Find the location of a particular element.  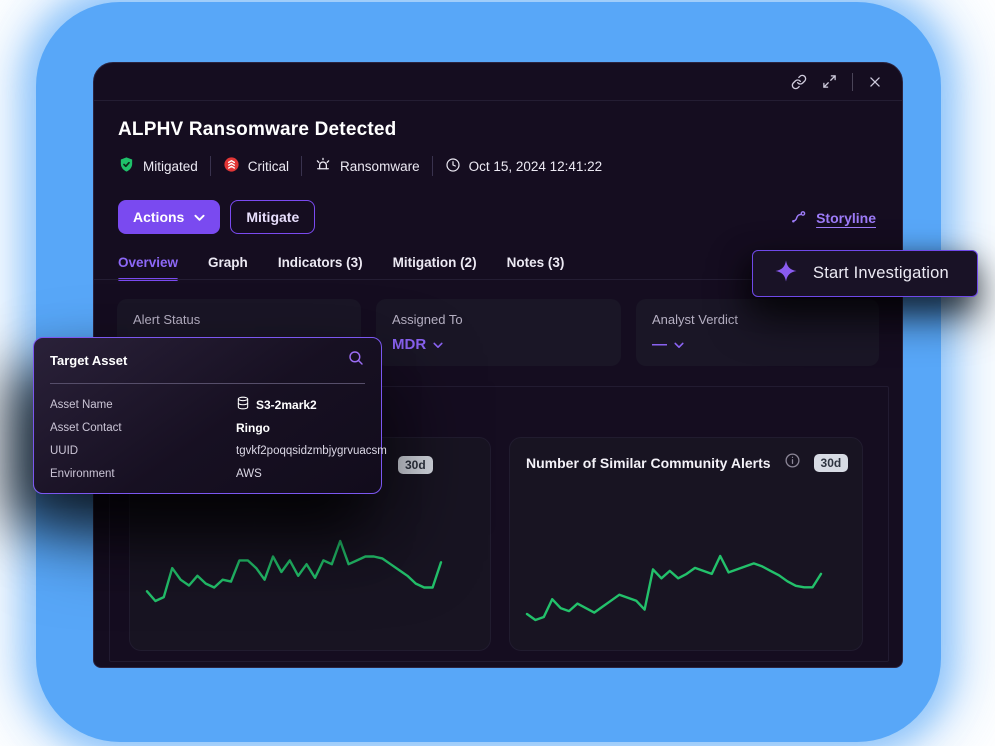

asset-name-row: Asset Name S3-2mark2 is located at coordinates (207, 404).